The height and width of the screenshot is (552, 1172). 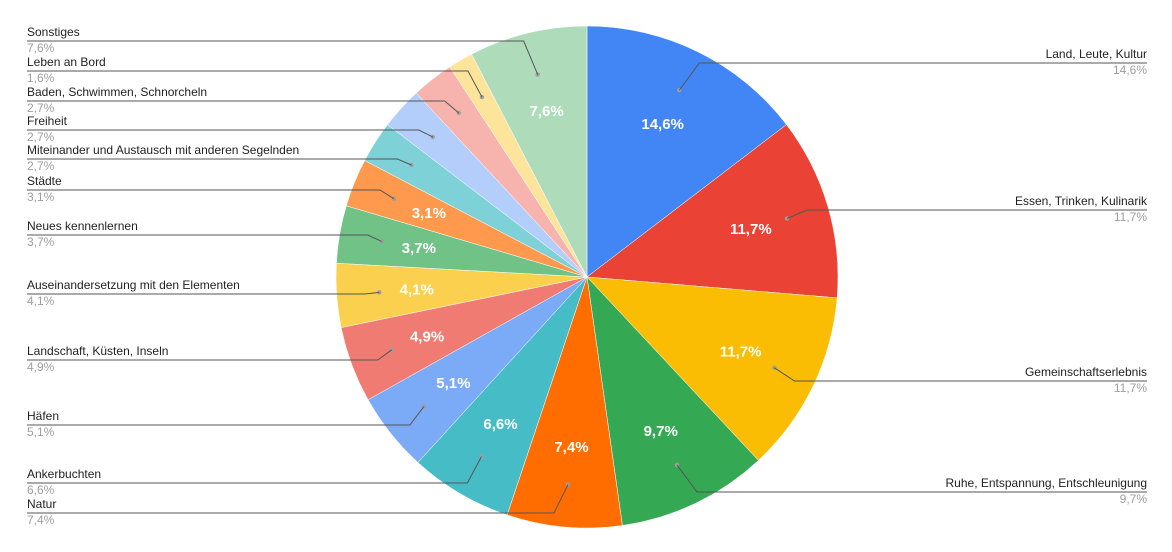 I want to click on category-percent-miteinander-und-austausch-mit-anderen-segelnden: 2,7%, so click(x=41, y=166).